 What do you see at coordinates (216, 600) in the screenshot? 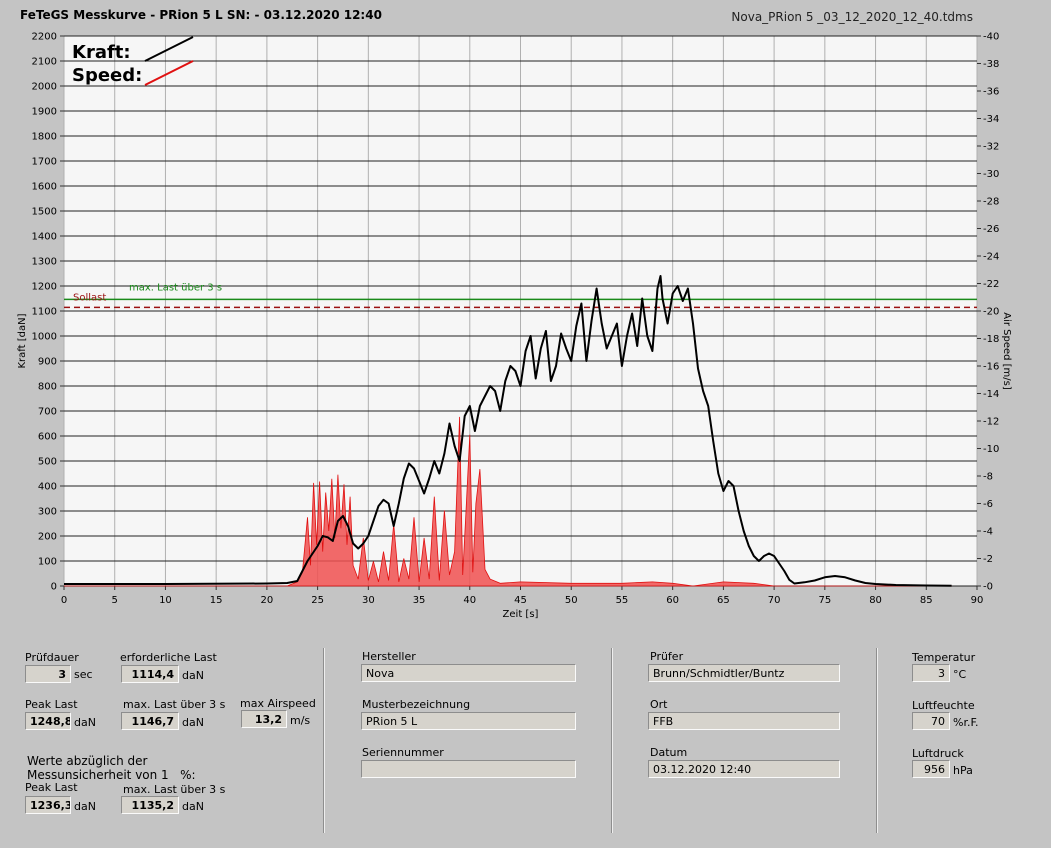
I see `x-tick-label: 15` at bounding box center [216, 600].